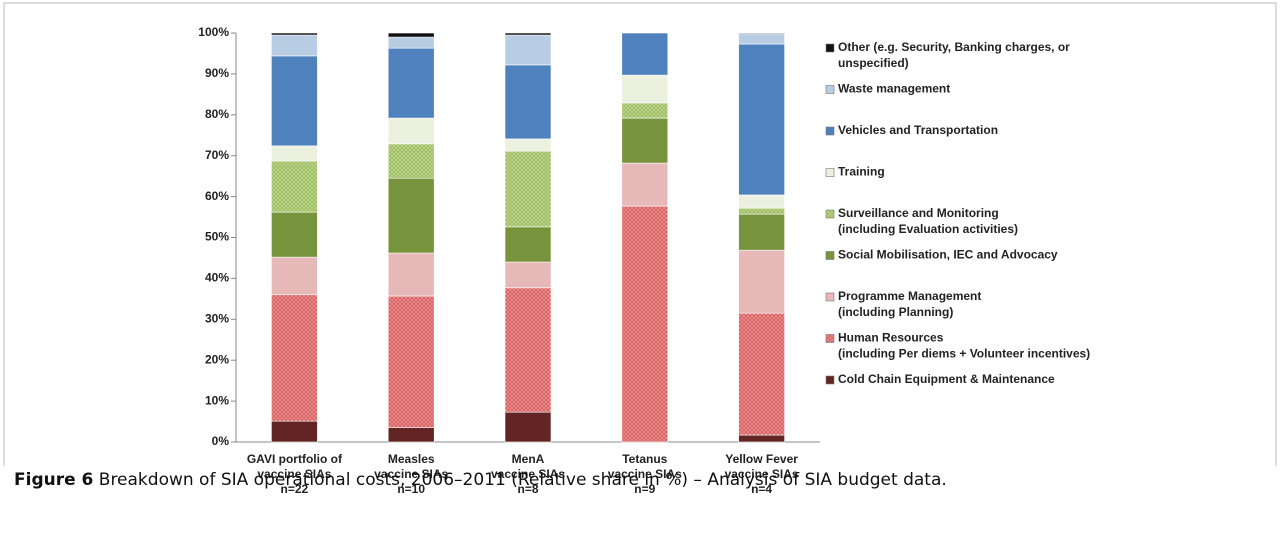 Image resolution: width=1280 pixels, height=538 pixels. What do you see at coordinates (213, 32) in the screenshot?
I see `y-tick-label: 100%` at bounding box center [213, 32].